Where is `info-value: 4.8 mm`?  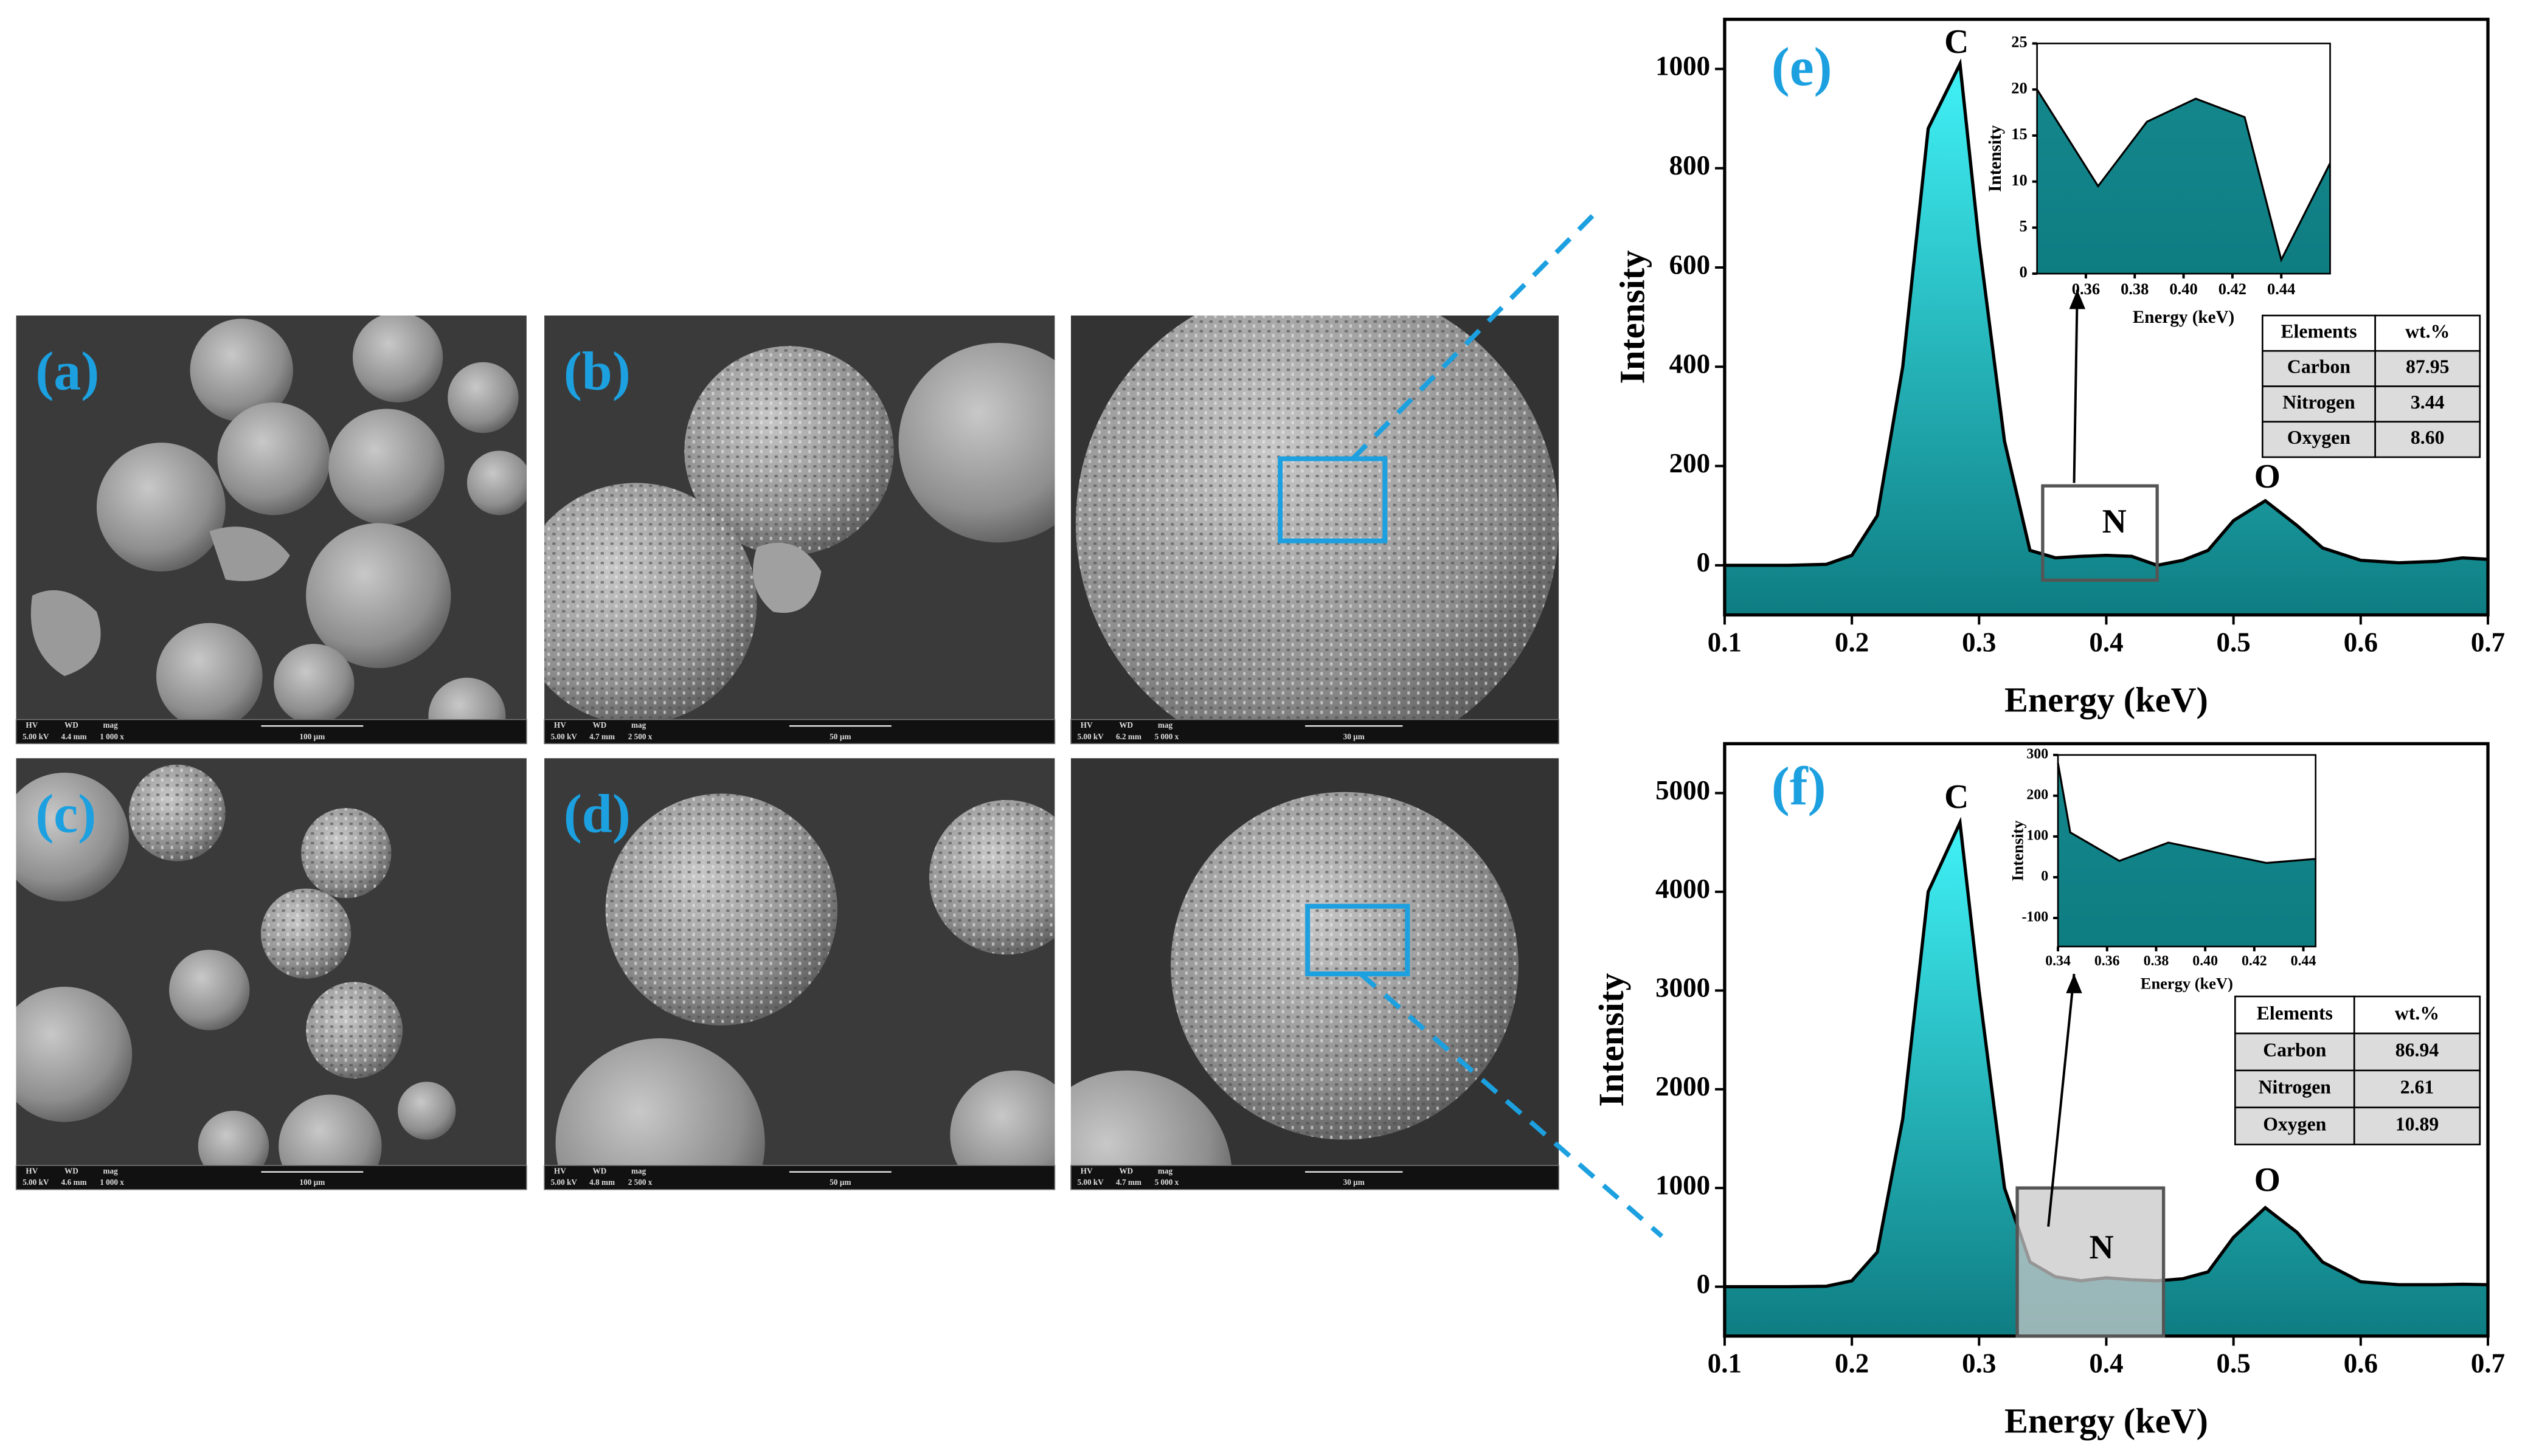 info-value: 4.8 mm is located at coordinates (602, 1182).